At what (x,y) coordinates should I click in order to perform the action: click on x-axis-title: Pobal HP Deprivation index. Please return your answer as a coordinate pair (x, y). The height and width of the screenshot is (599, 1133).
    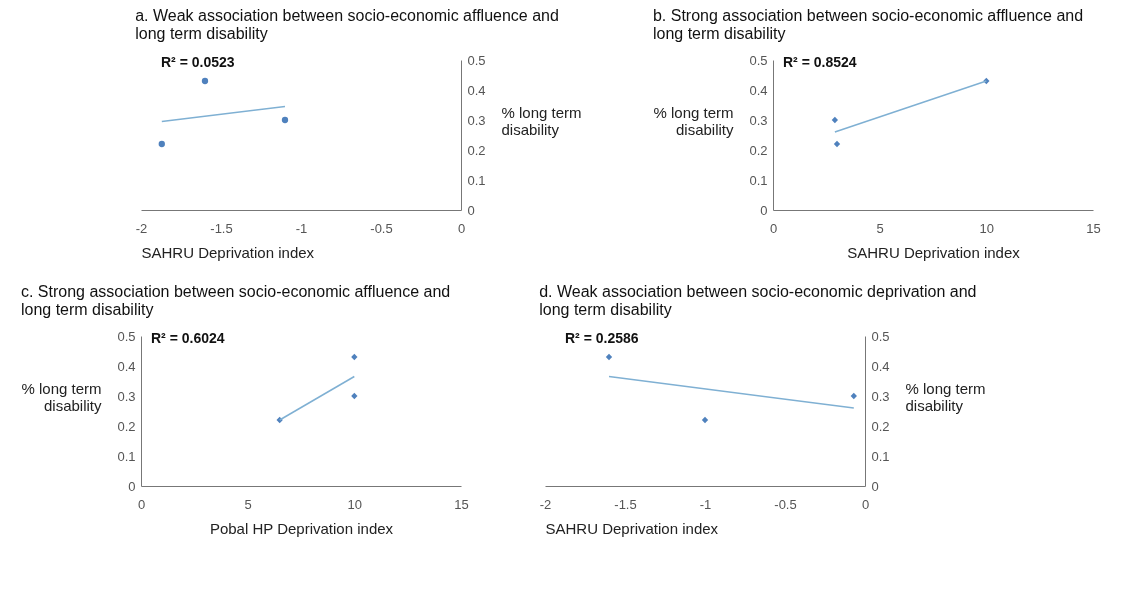
    Looking at the image, I should click on (301, 528).